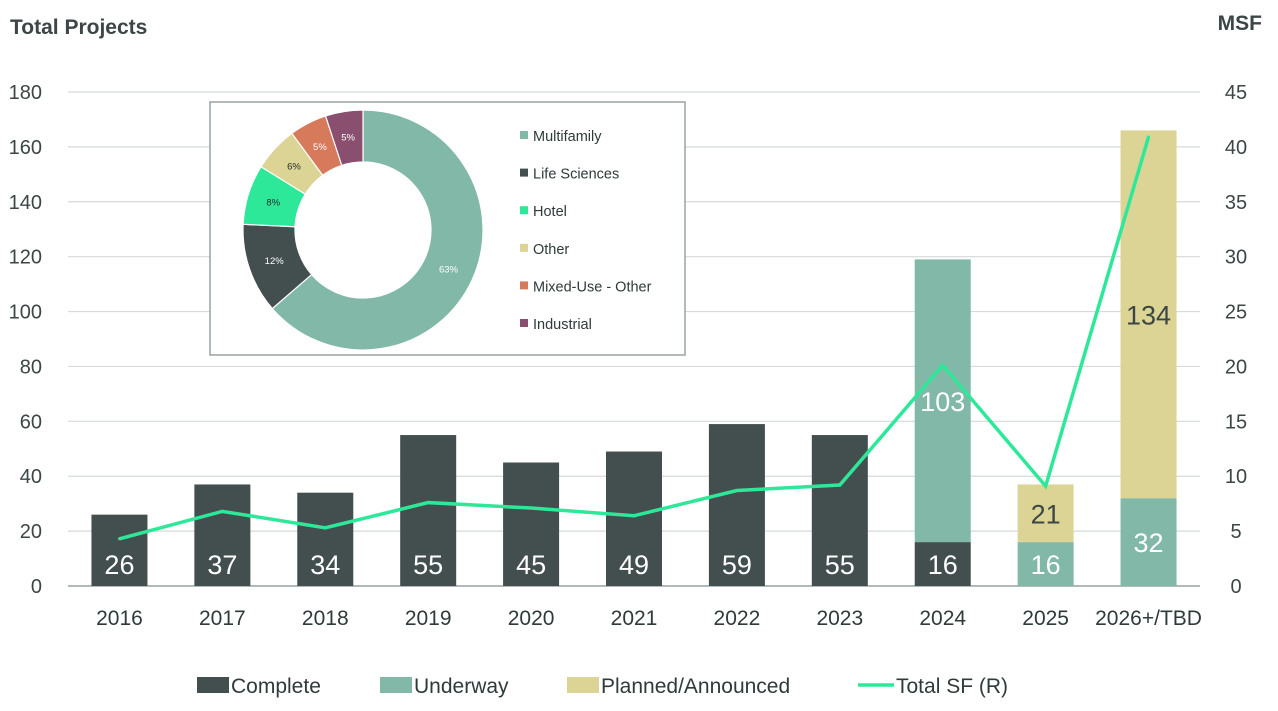 Image resolution: width=1278 pixels, height=711 pixels. I want to click on pie-legend-swatch-other, so click(524, 247).